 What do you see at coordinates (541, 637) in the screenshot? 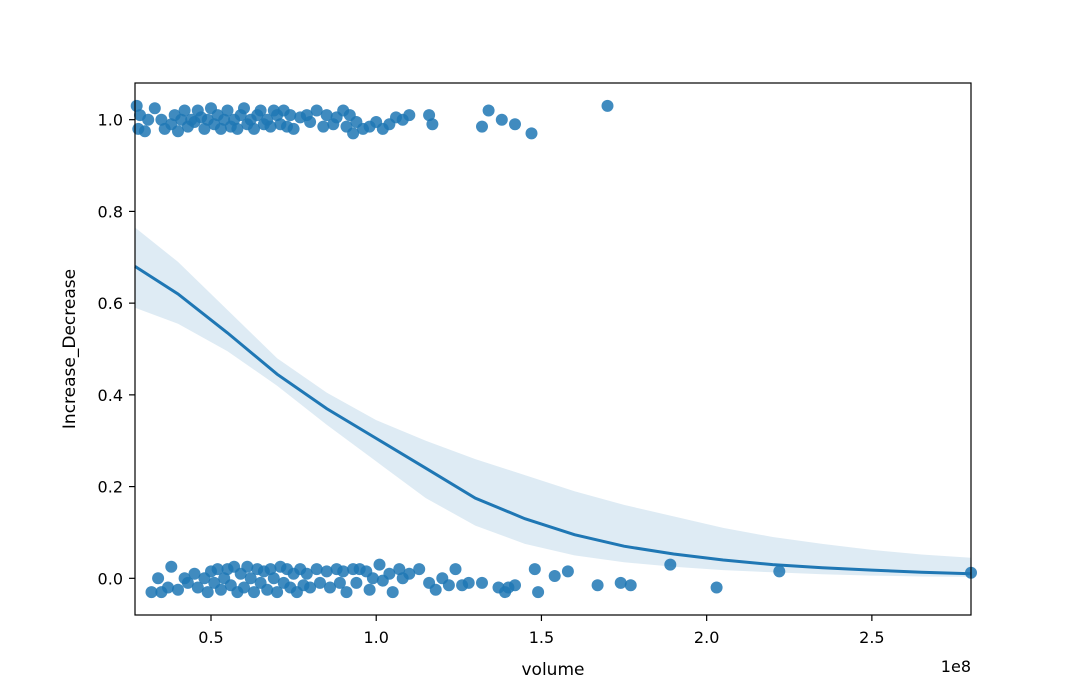
I see `x-tick-label: 1.5` at bounding box center [541, 637].